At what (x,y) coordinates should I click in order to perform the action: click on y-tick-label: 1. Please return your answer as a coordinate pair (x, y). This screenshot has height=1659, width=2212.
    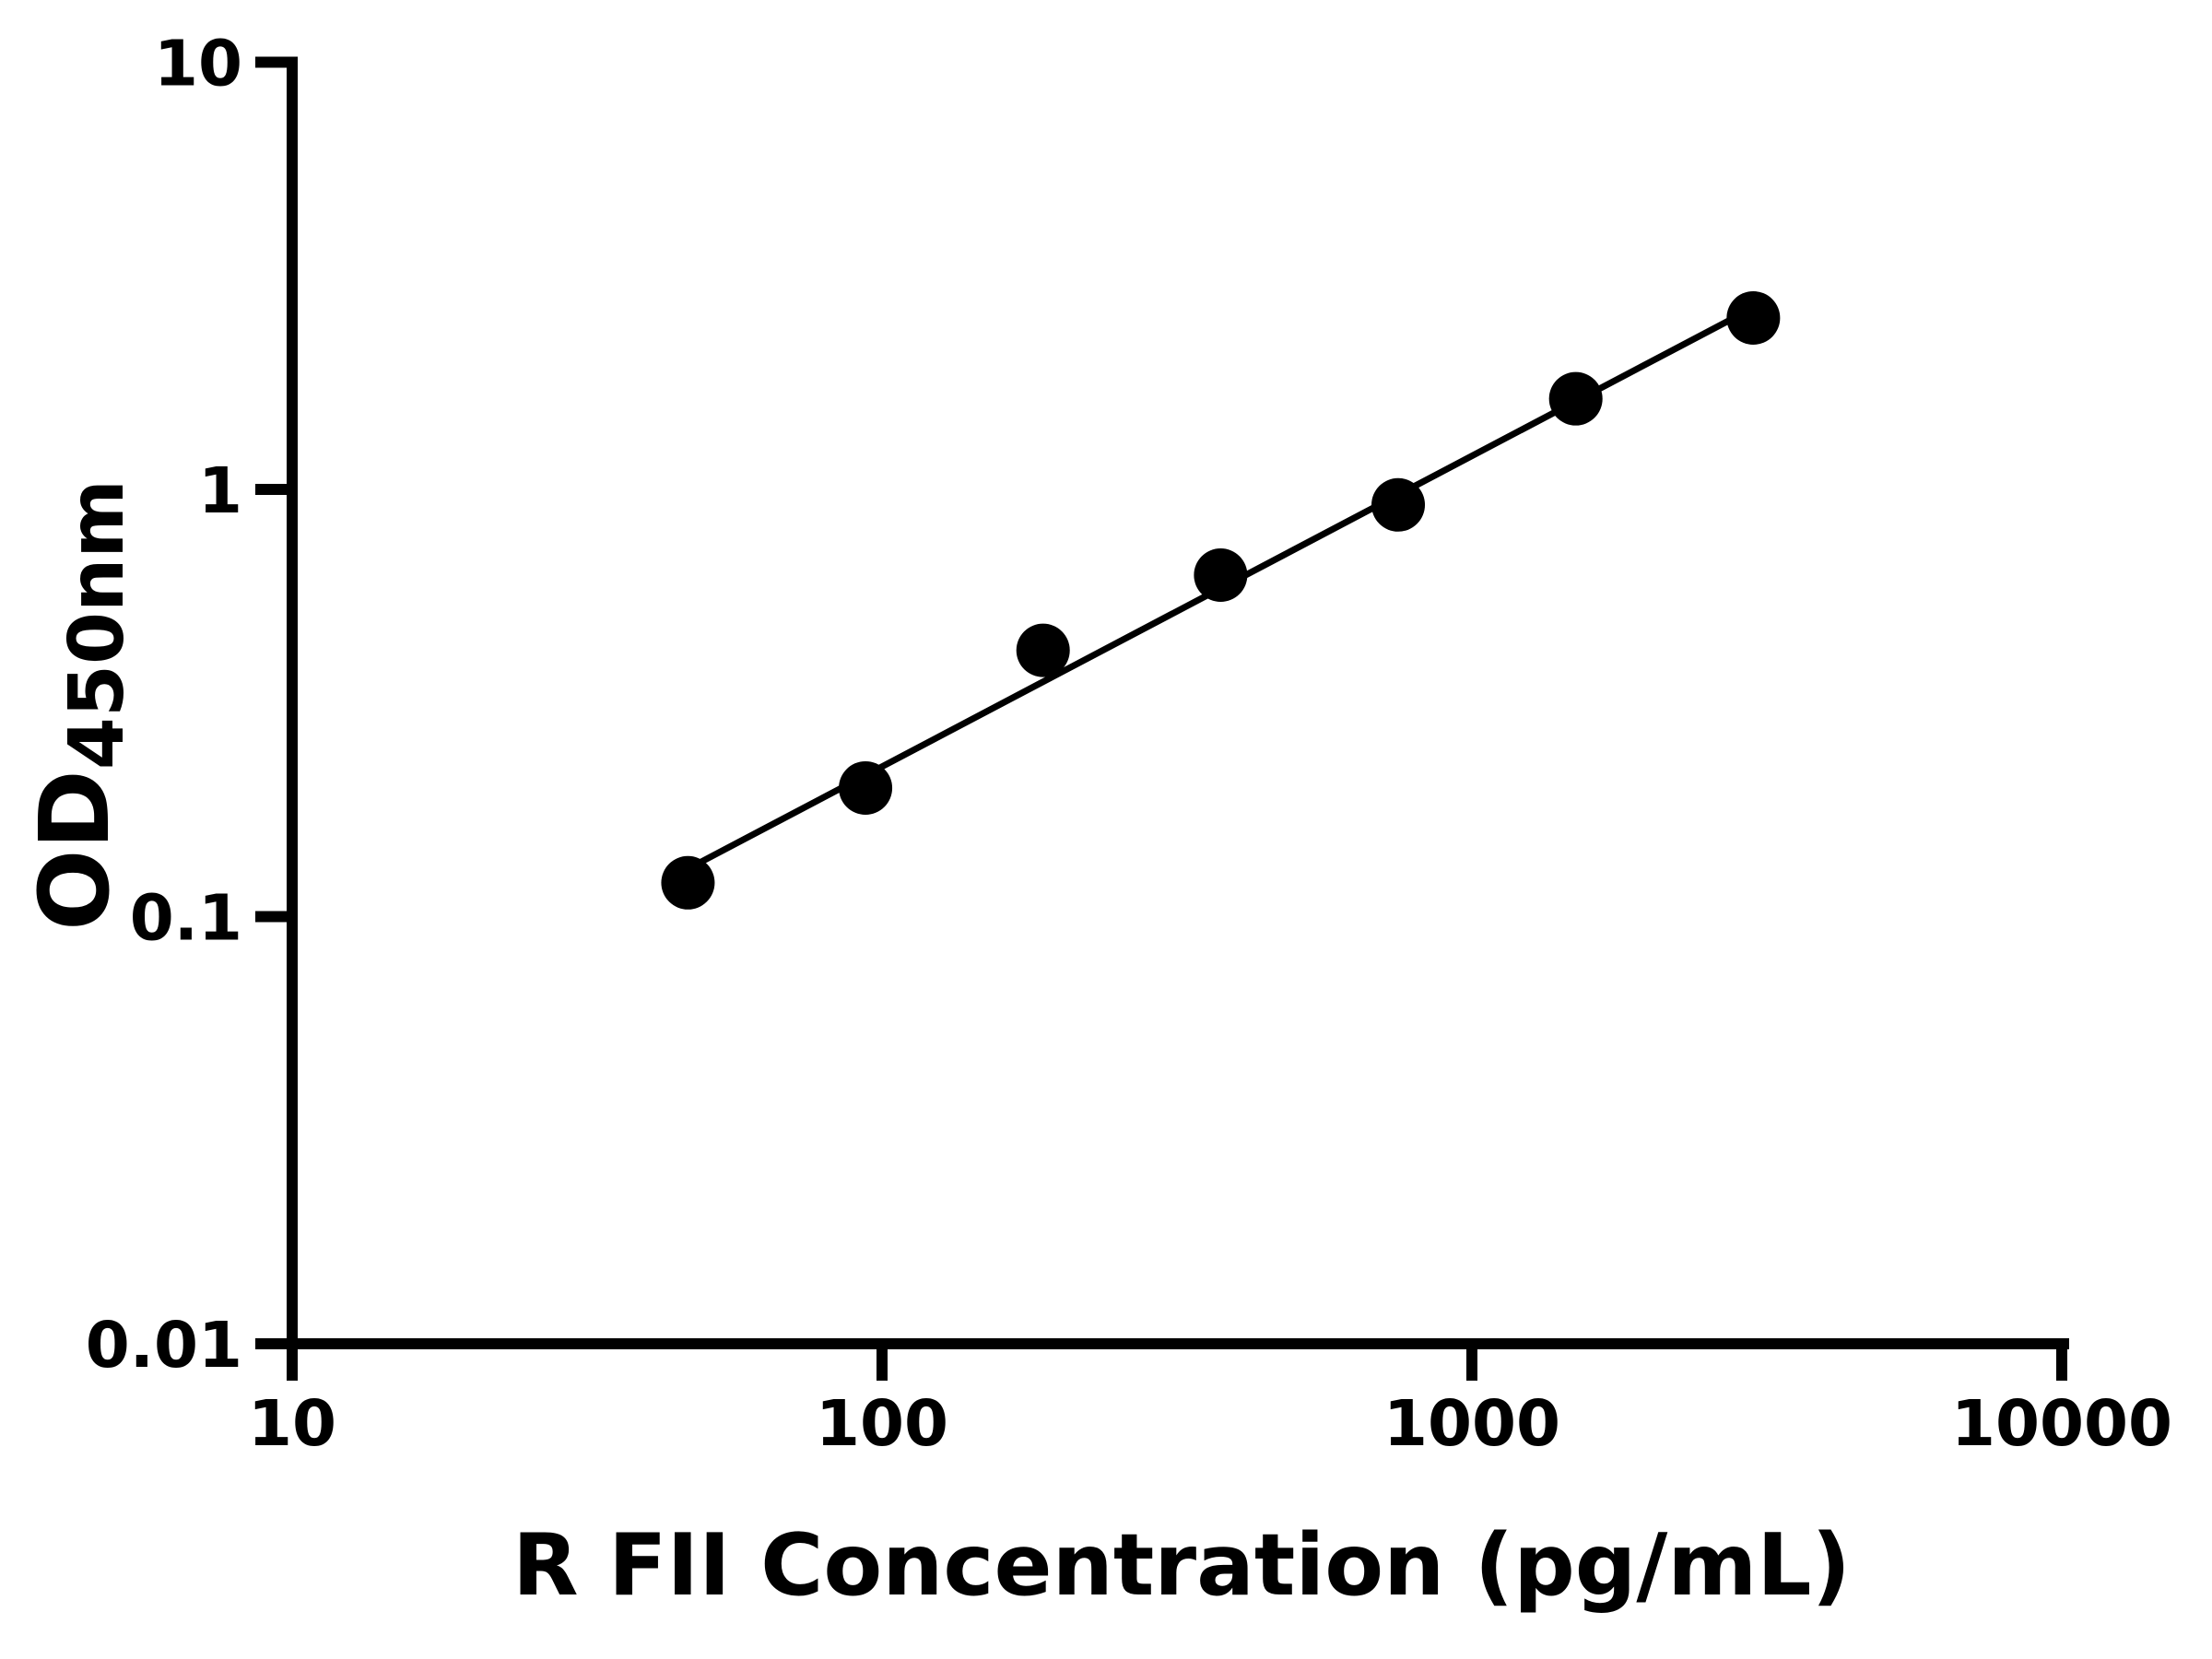
    Looking at the image, I should click on (220, 491).